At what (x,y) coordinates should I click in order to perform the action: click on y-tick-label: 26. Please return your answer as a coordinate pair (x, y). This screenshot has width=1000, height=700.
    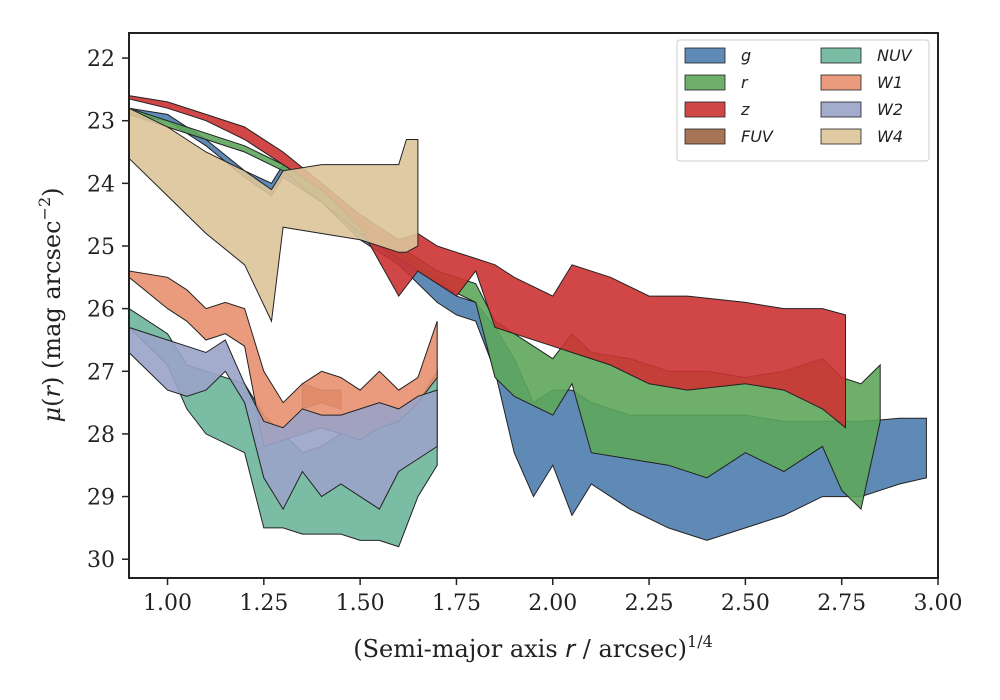
    Looking at the image, I should click on (101, 310).